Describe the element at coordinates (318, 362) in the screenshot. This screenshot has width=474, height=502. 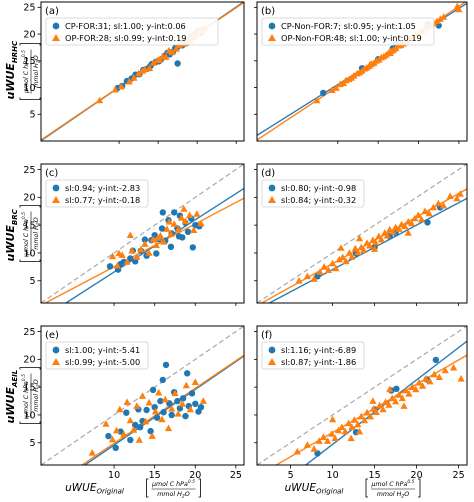
I see `legend-entry: sl:0.87; y-int:-1.86` at that location.